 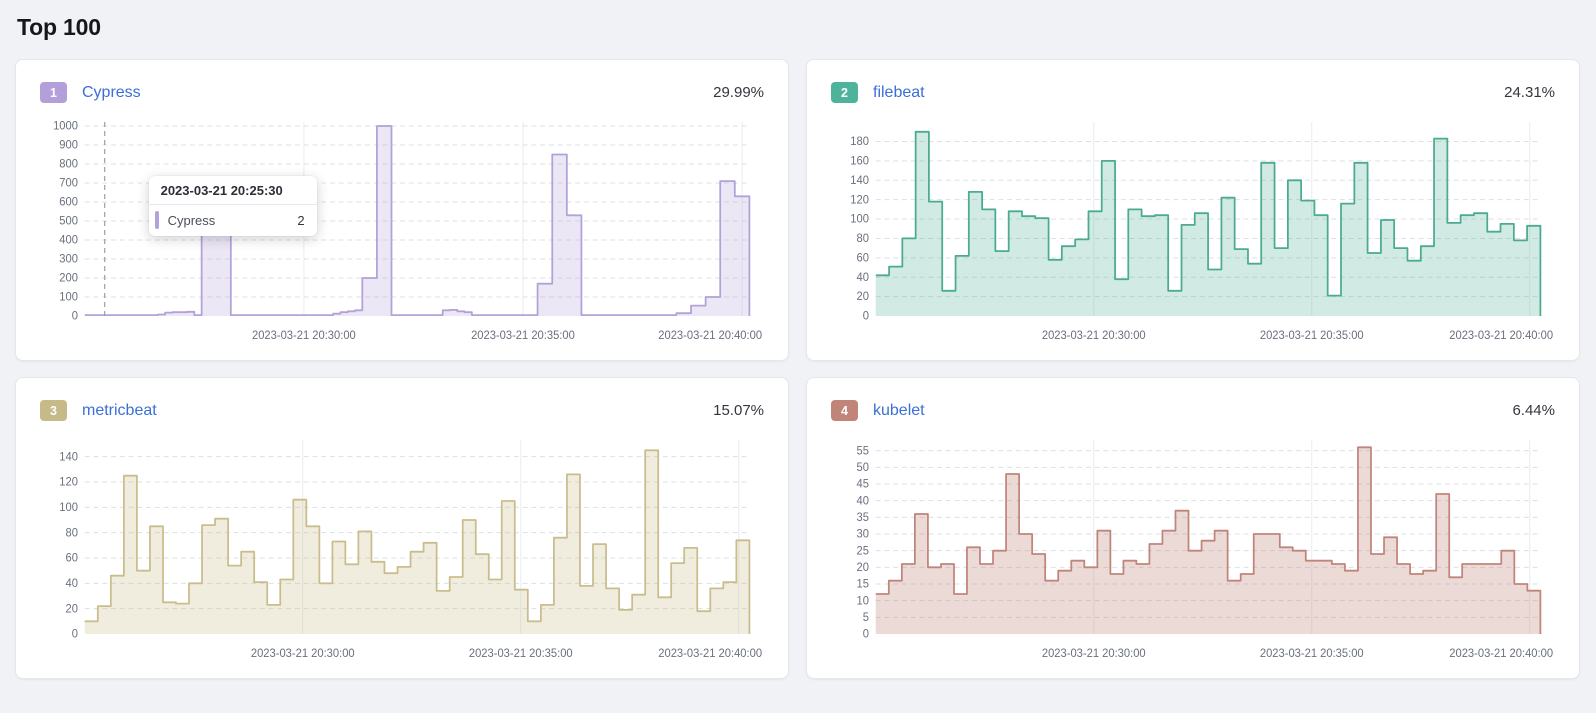 I want to click on svg-text: 30, so click(x=863, y=534).